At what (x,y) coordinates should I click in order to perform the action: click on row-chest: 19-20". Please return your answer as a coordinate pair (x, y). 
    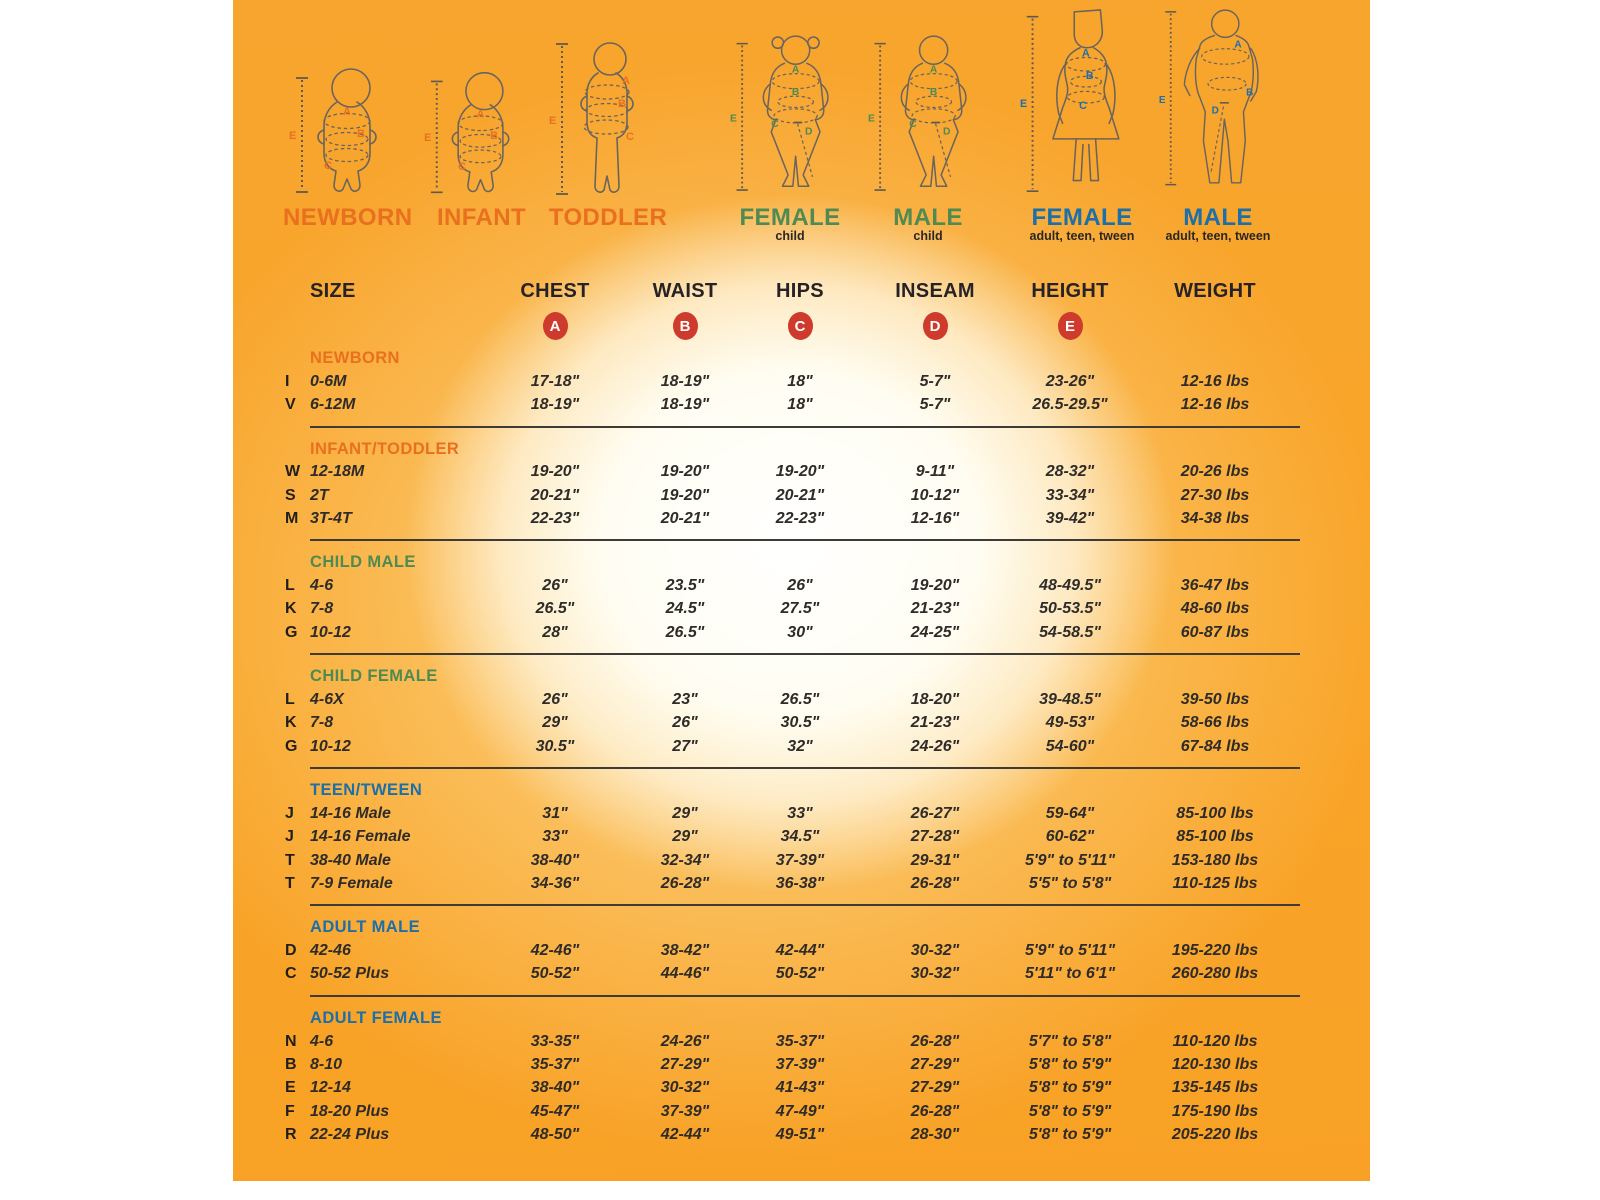
    Looking at the image, I should click on (555, 472).